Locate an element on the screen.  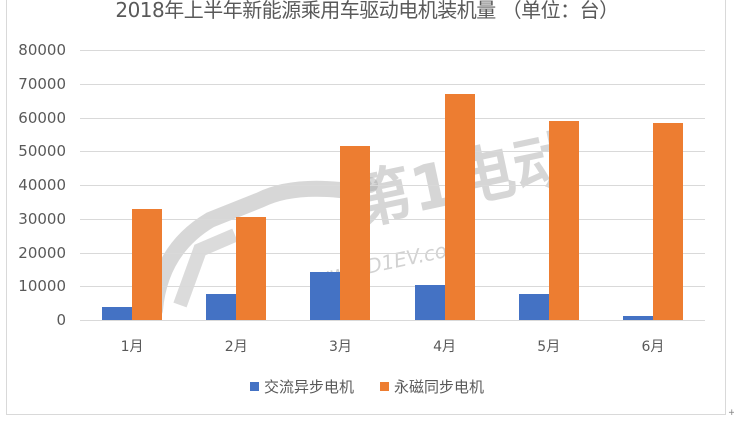
x-tick-label: 5月 is located at coordinates (549, 347).